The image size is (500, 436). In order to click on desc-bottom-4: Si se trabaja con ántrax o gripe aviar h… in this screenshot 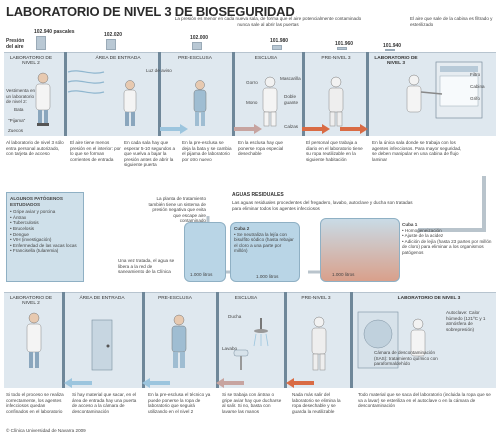, I will do `click(252, 403)`.